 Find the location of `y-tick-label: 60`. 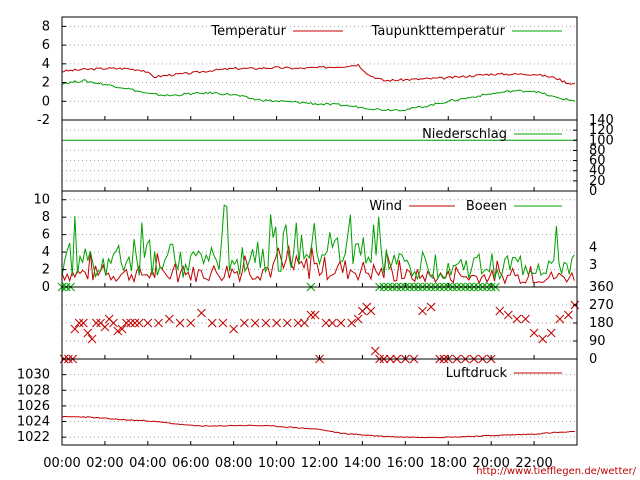

y-tick-label: 60 is located at coordinates (597, 161).